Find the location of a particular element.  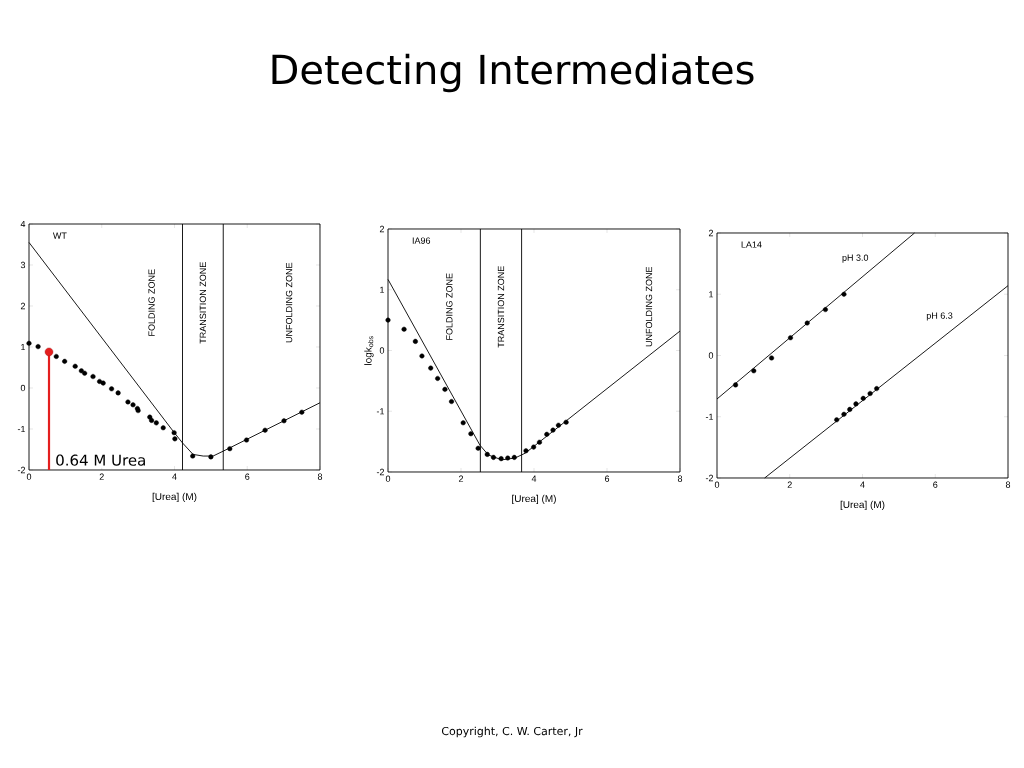

text: Copyright, C. W. Carter, Jr is located at coordinates (512, 732).